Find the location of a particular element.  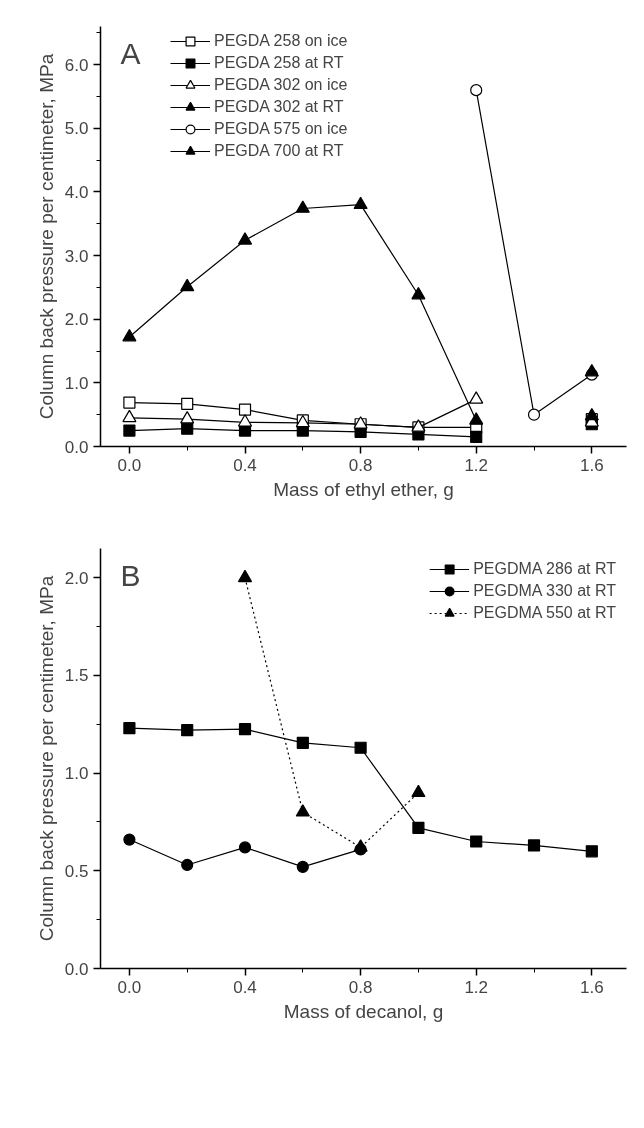

legend-label: PEGDA 700 at RT is located at coordinates (279, 151).